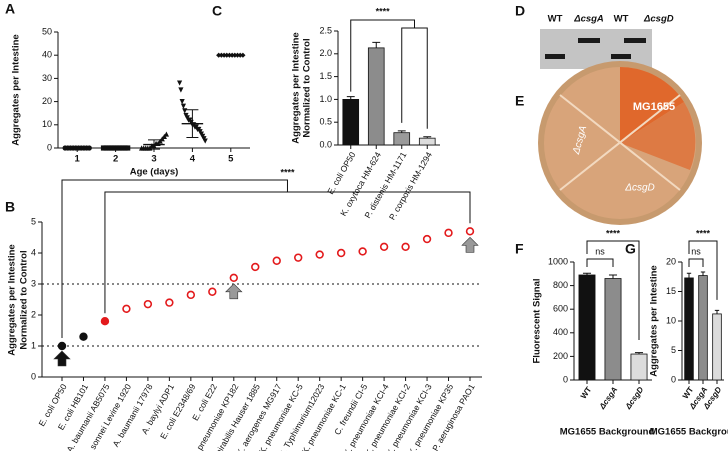 This screenshot has width=728, height=451. I want to click on y-tick-label: 1.5, so click(325, 76).